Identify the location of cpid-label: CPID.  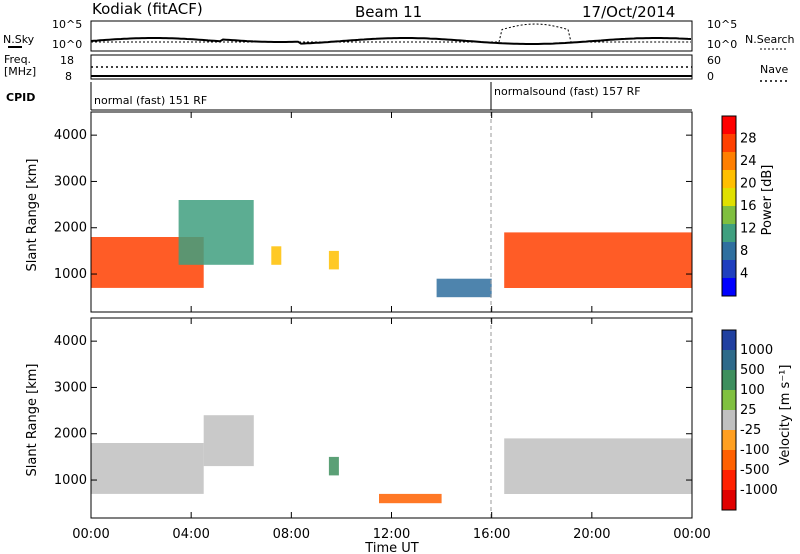
(20, 97).